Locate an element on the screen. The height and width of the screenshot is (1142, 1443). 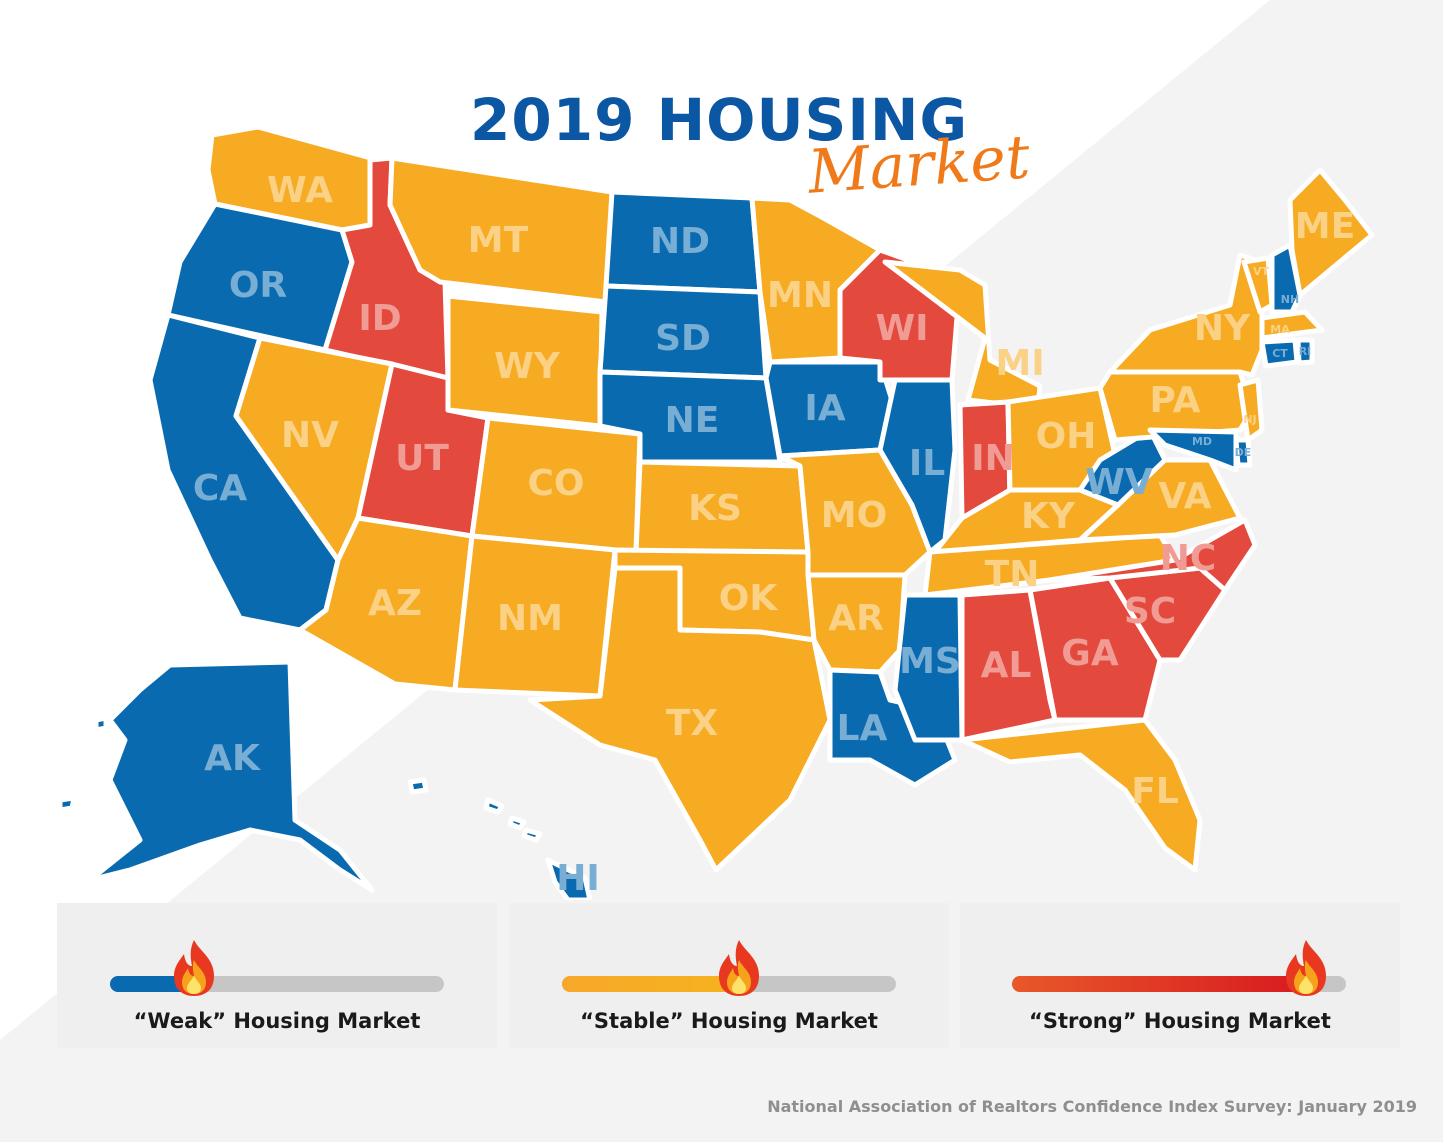
legend-strong: “Strong” Housing Market is located at coordinates (1180, 975).